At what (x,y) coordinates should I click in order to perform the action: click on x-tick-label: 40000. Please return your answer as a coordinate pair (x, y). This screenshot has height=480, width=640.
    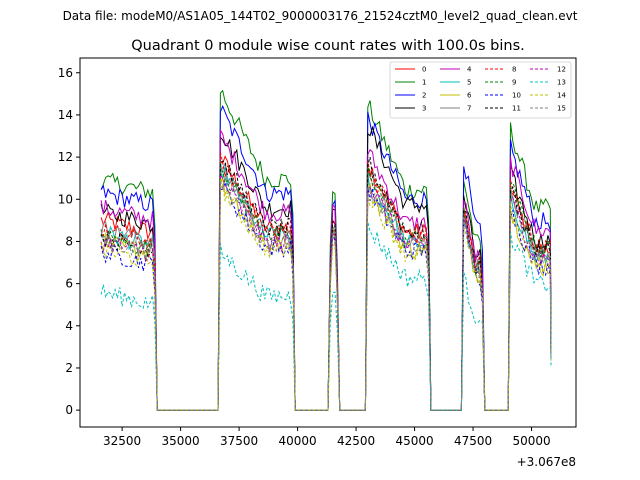
    Looking at the image, I should click on (297, 441).